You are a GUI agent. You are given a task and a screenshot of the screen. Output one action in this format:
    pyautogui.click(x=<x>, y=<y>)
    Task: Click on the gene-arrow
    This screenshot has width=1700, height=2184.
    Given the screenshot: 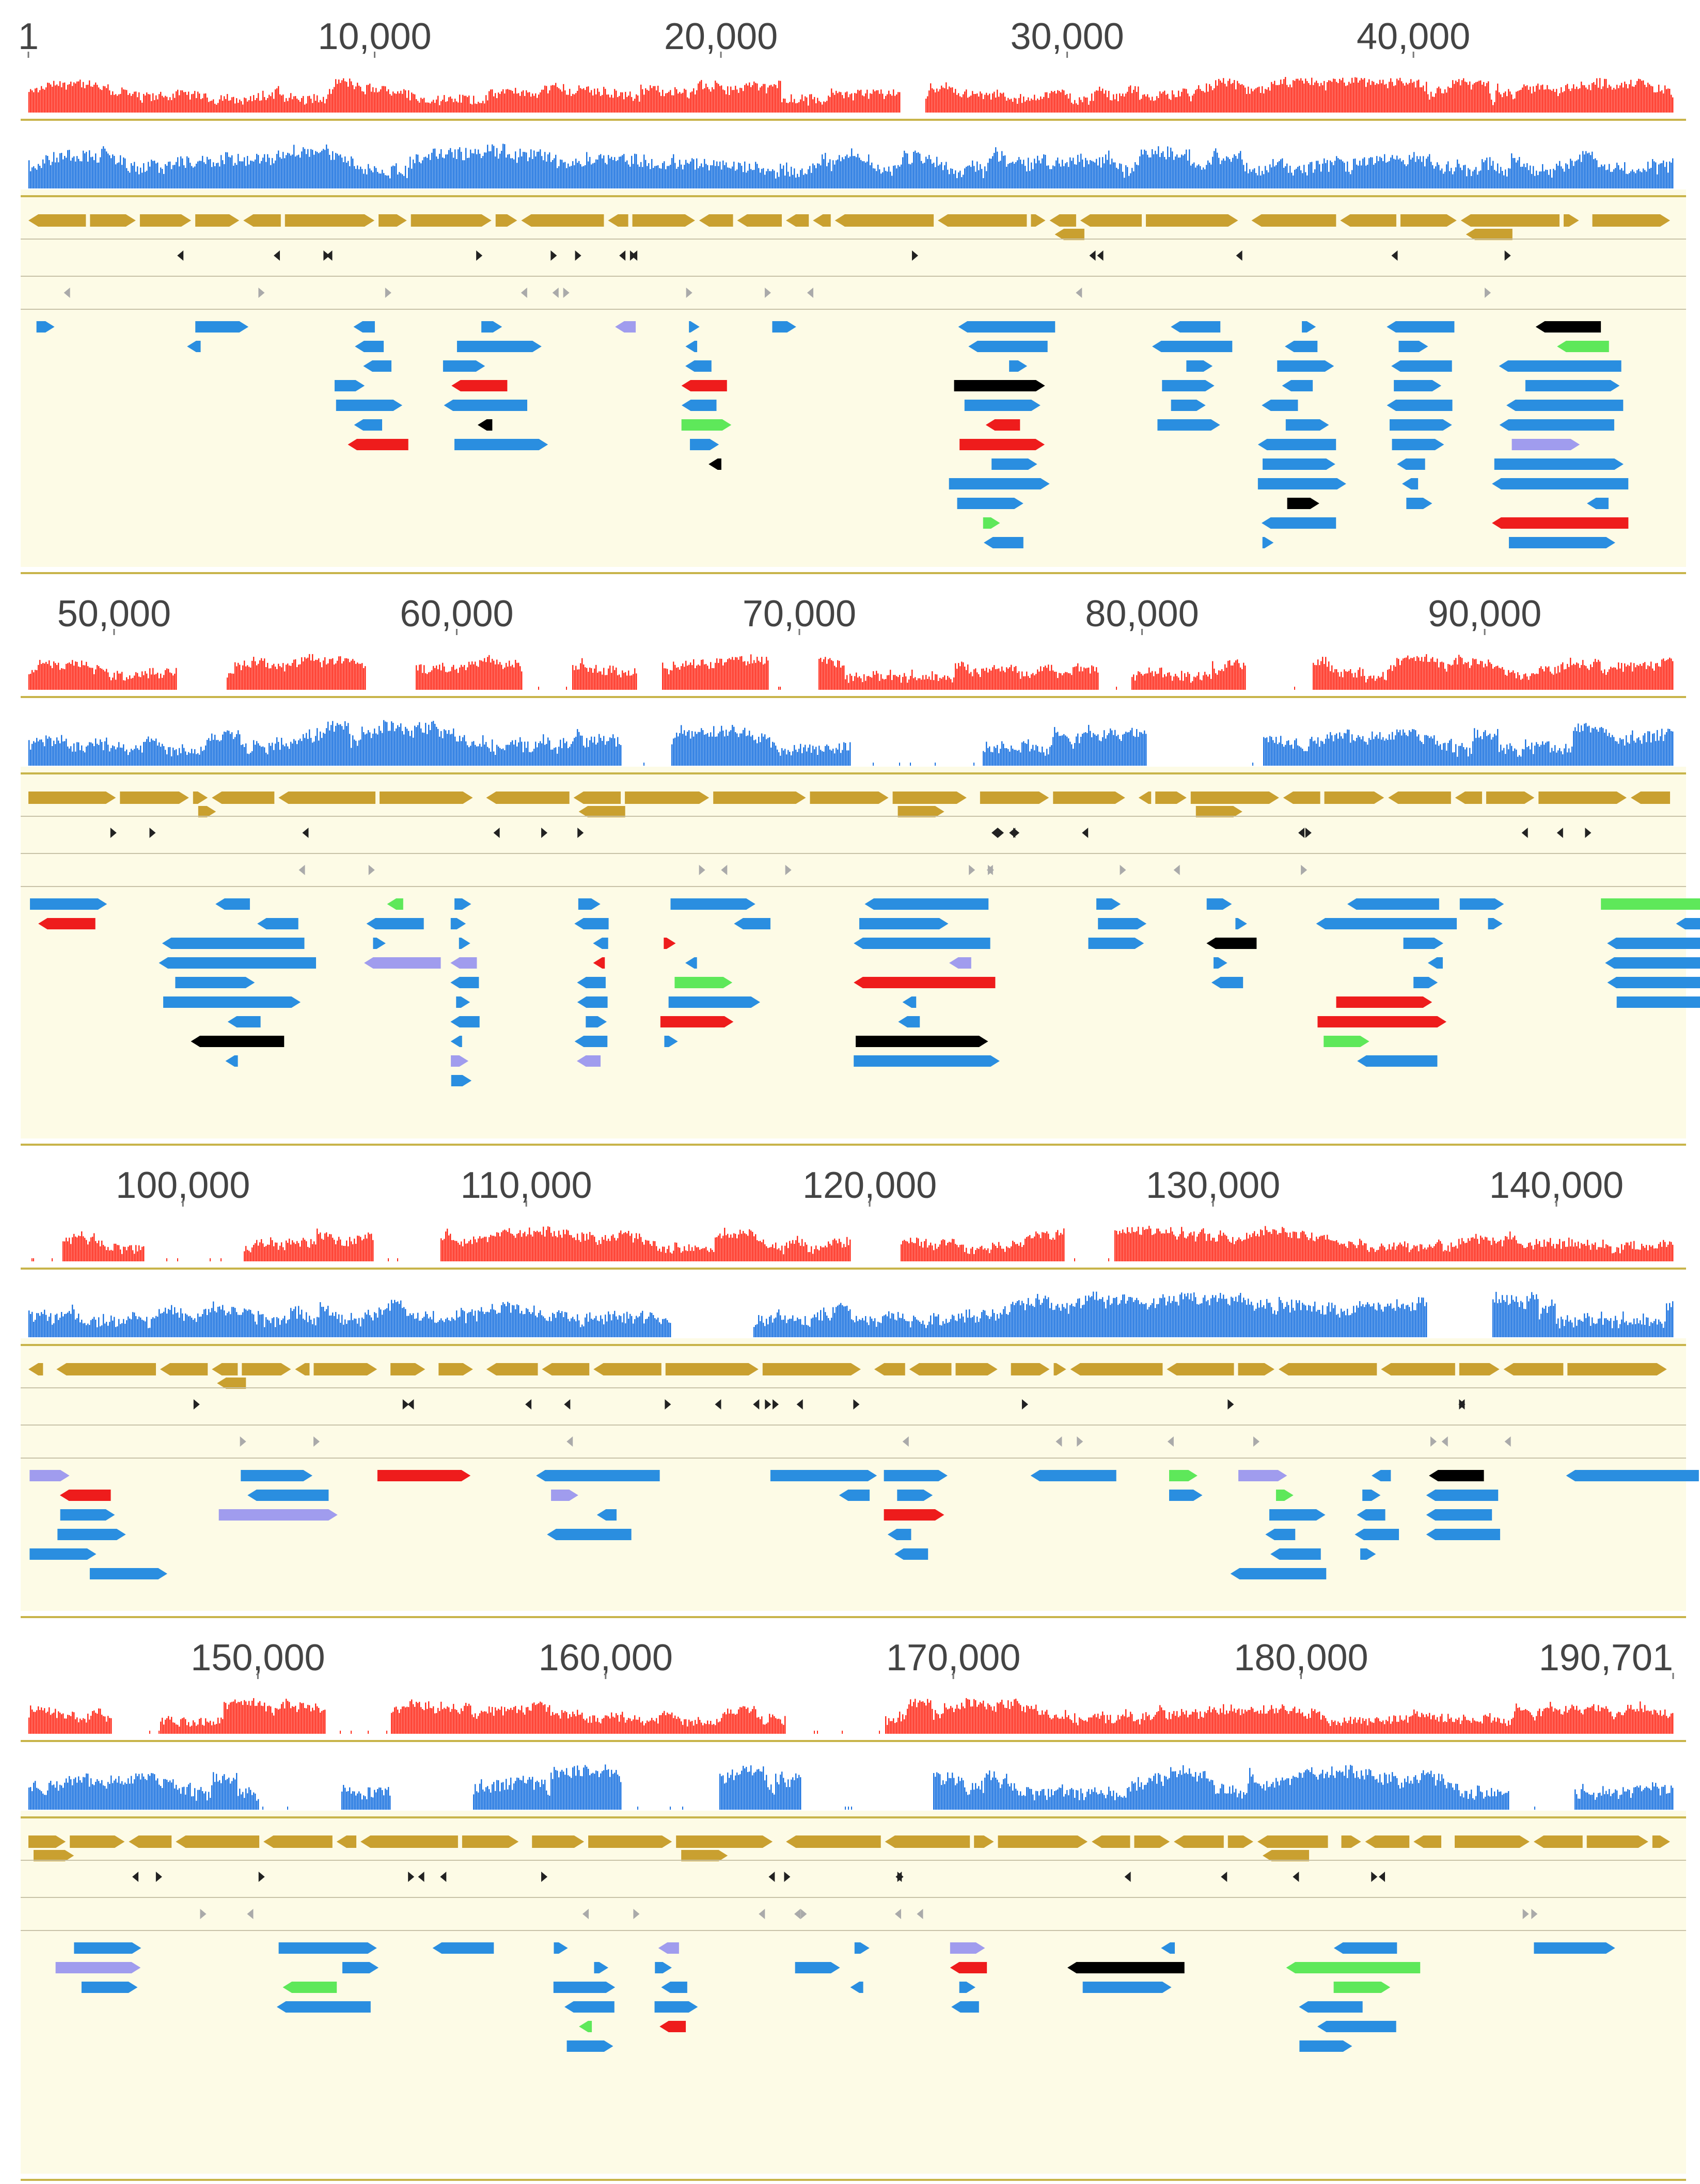 What is the action you would take?
    pyautogui.click(x=1014, y=798)
    